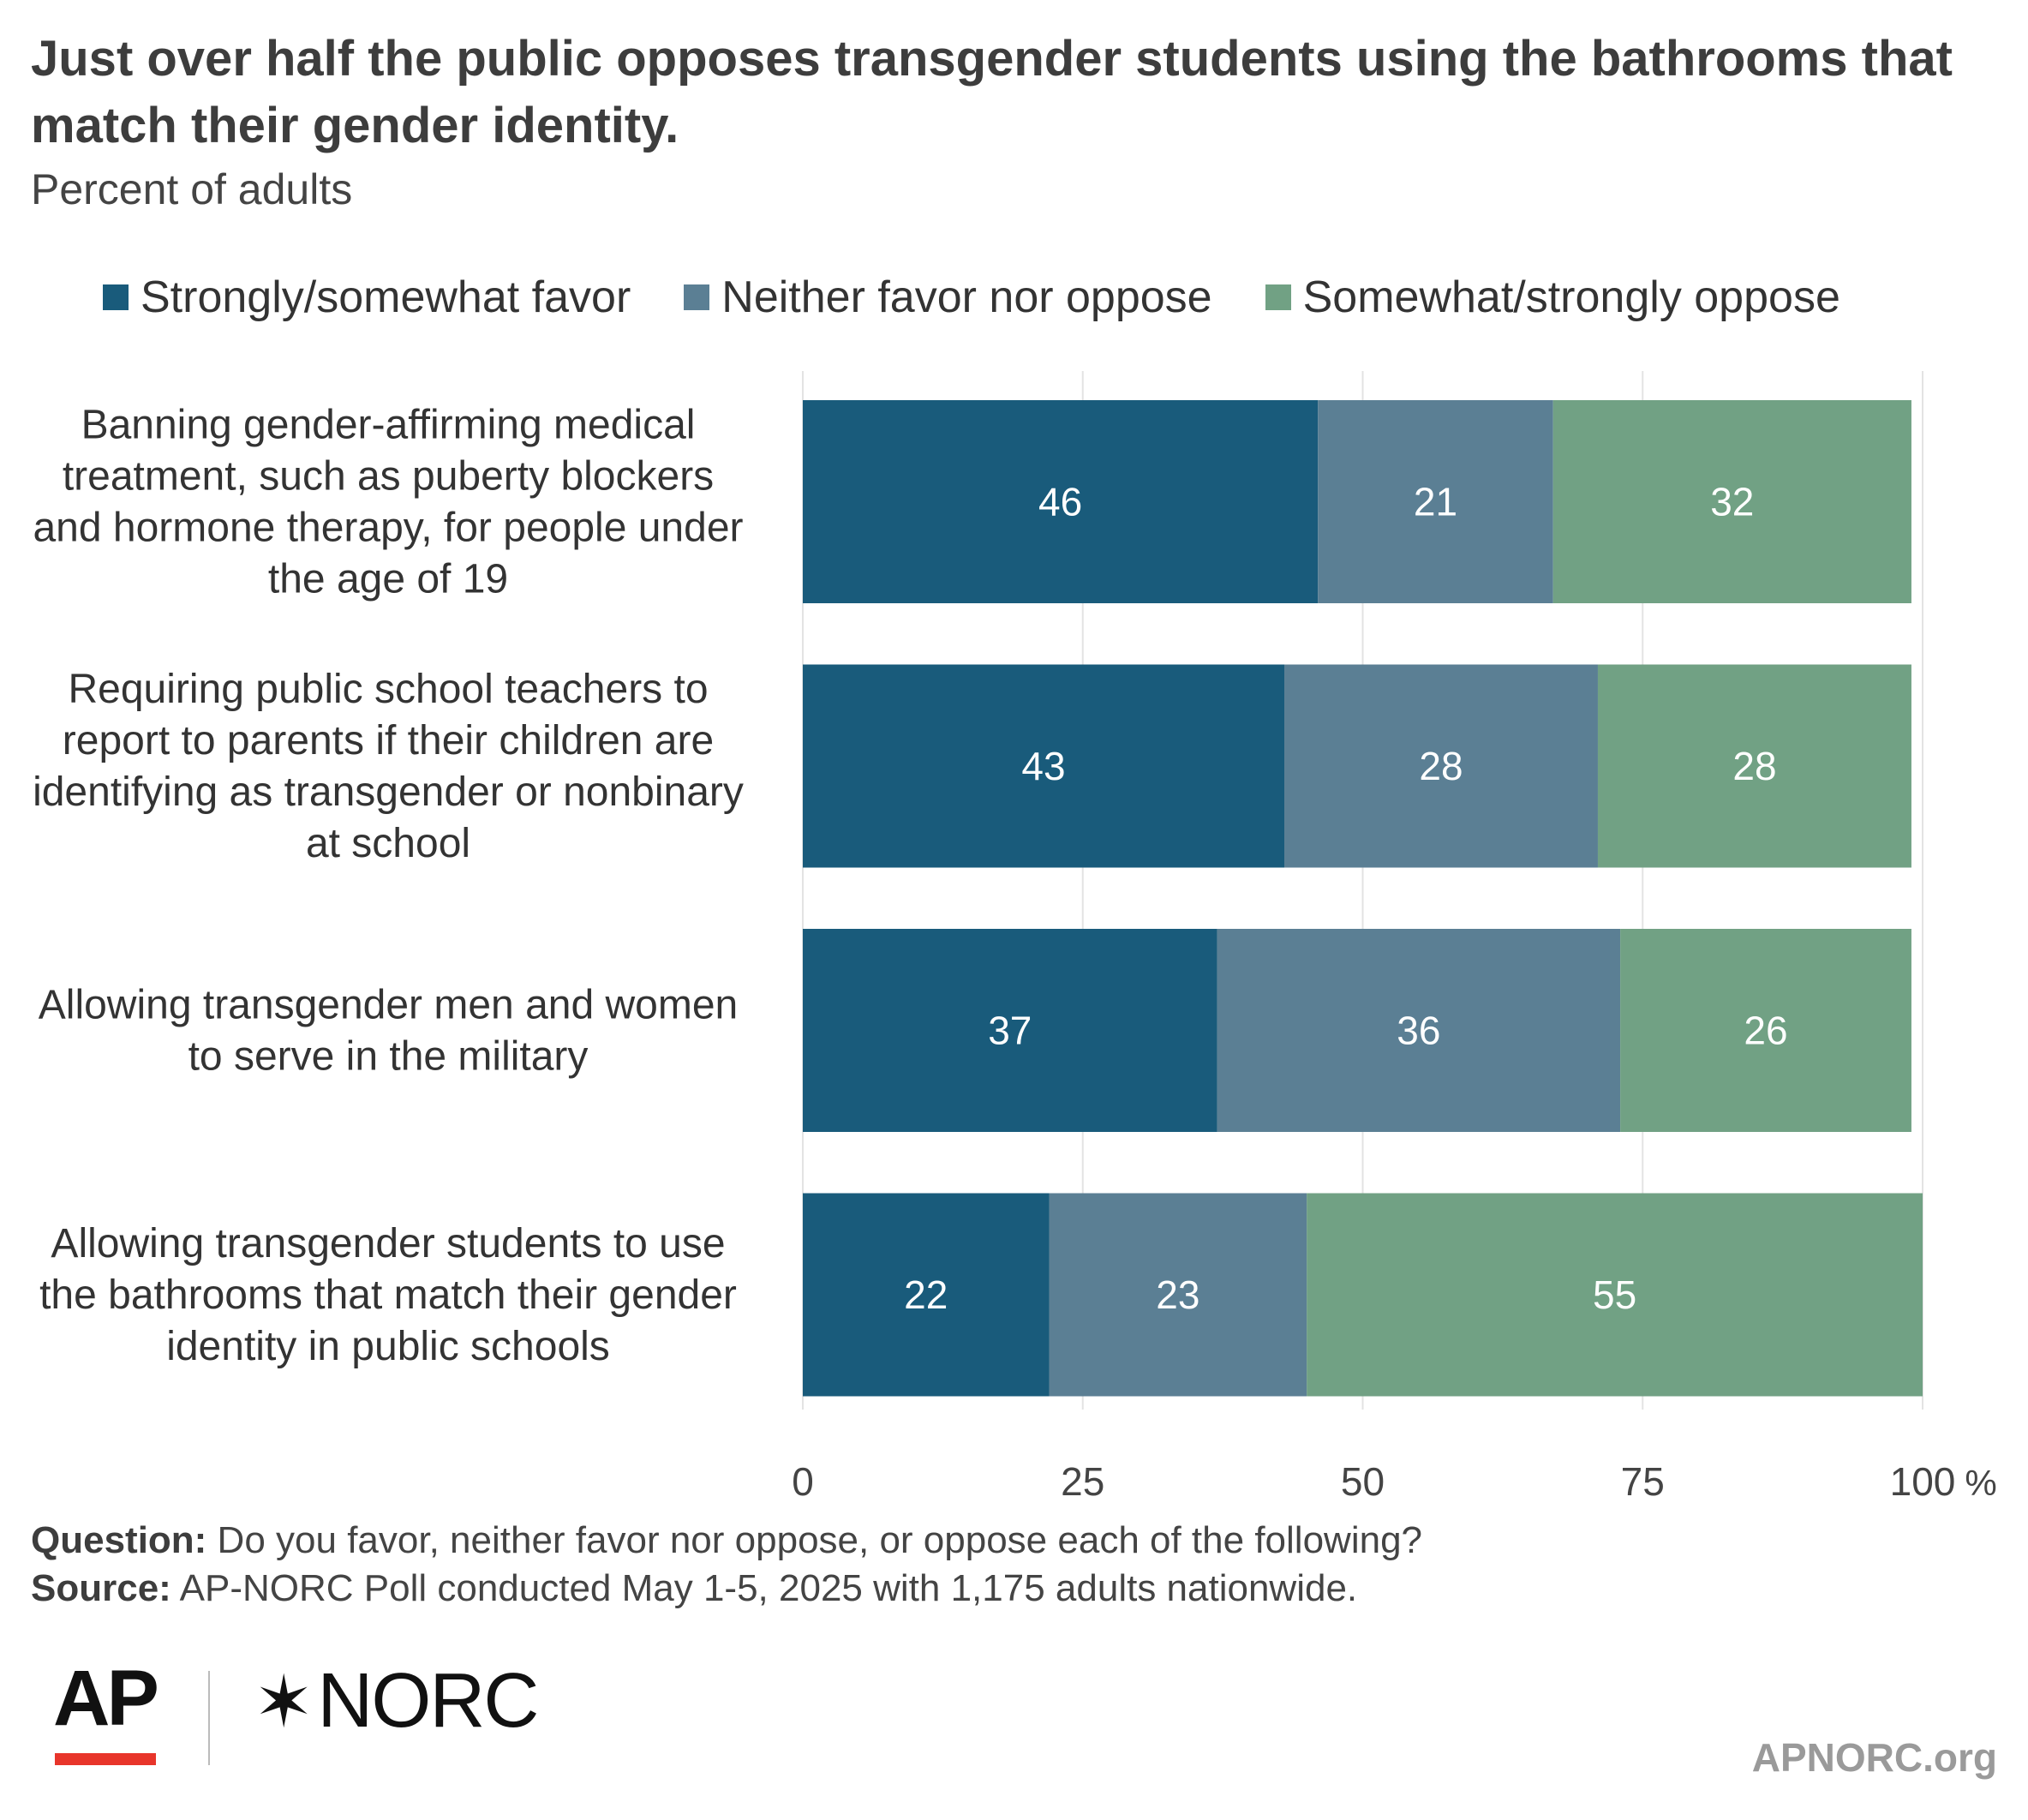  I want to click on category-label-line: report to parents if their children are, so click(388, 740).